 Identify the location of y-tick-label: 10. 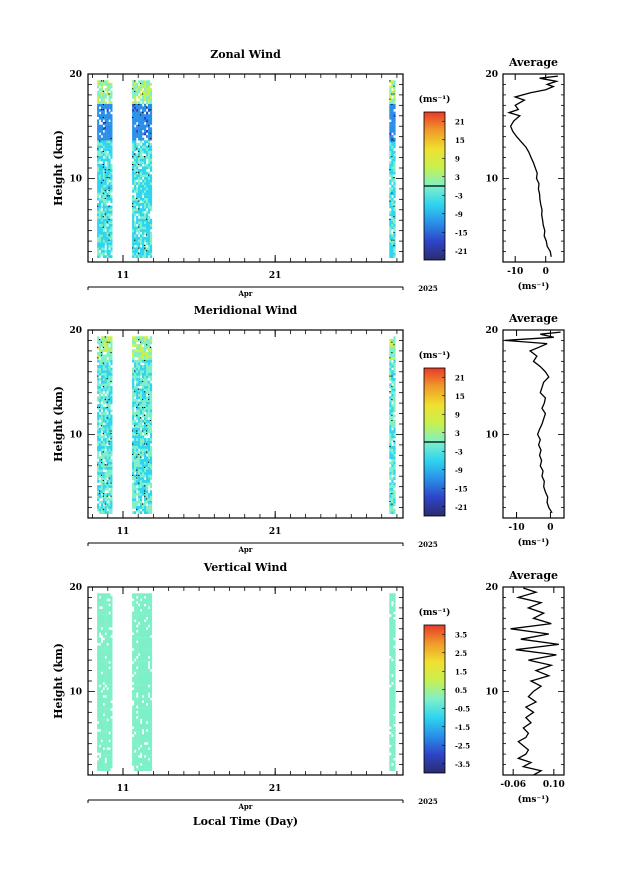
(75, 435).